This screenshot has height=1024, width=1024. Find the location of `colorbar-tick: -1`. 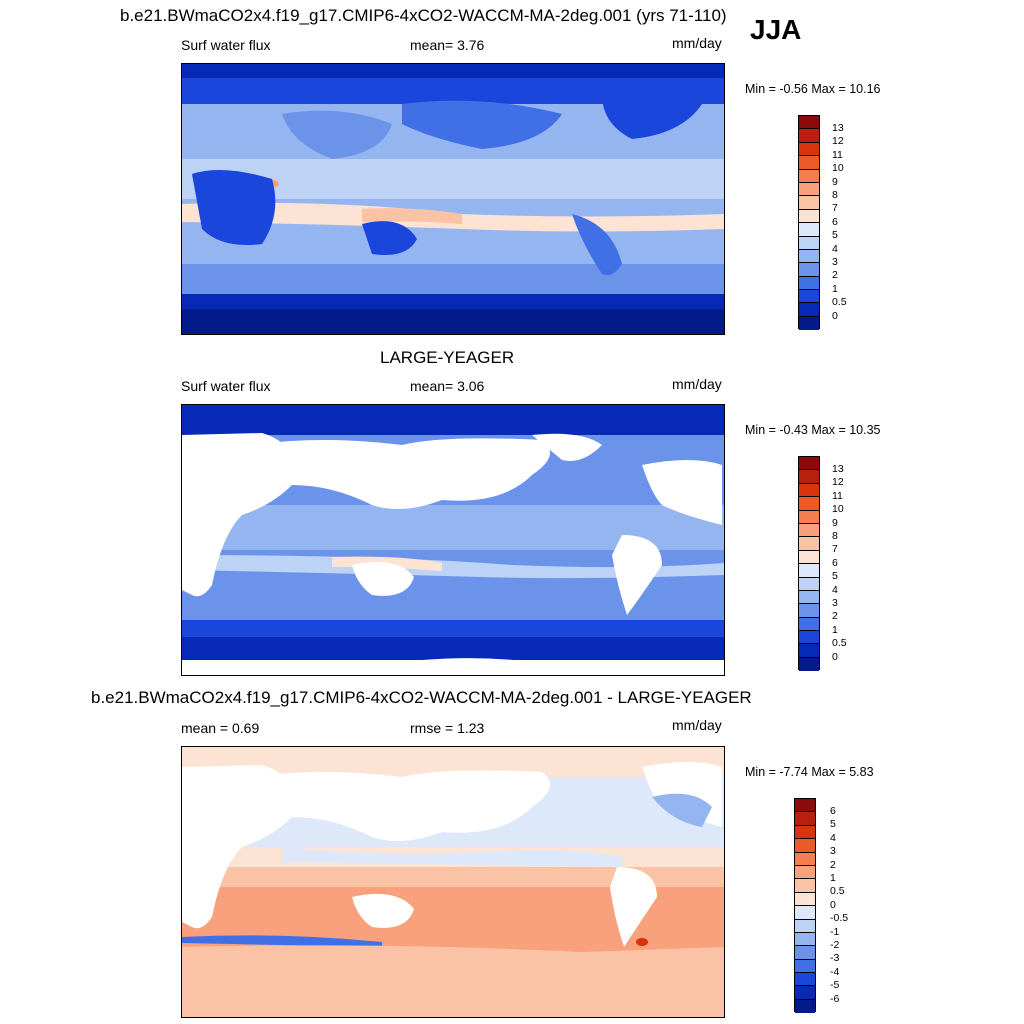

colorbar-tick: -1 is located at coordinates (835, 931).